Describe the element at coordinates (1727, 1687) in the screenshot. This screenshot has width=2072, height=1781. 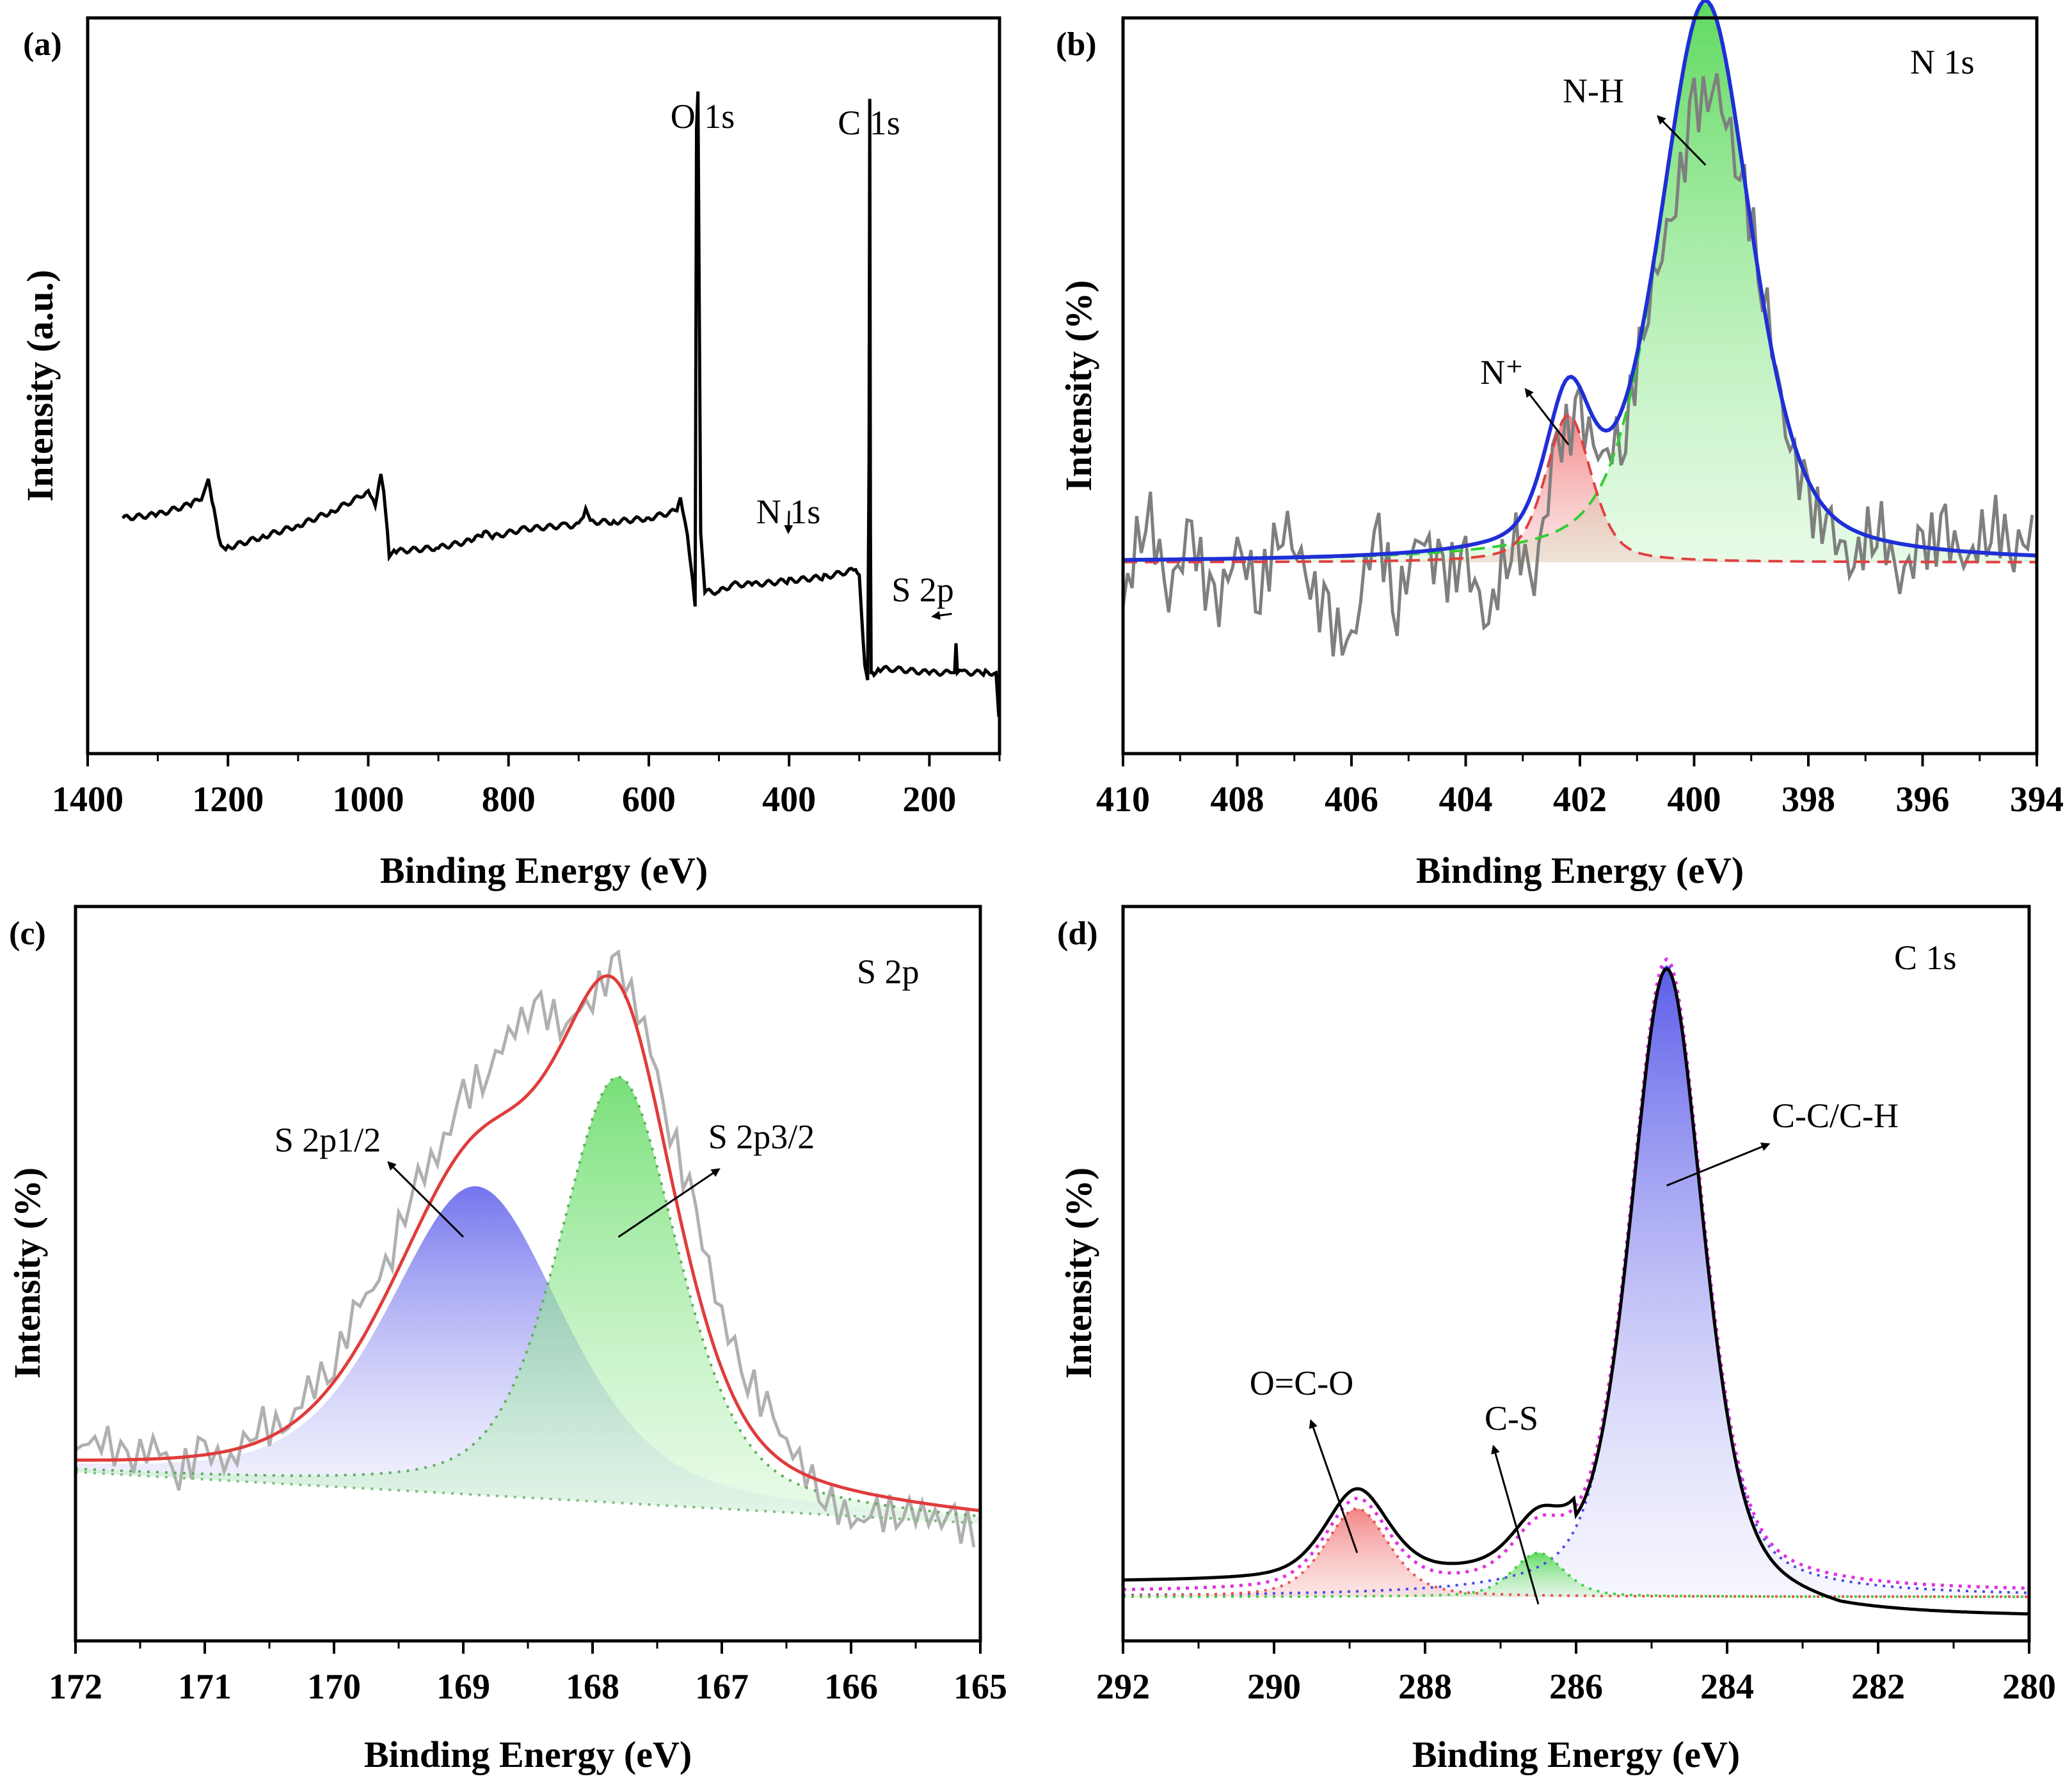
I see `panel-d-x-tick-label: 284` at that location.